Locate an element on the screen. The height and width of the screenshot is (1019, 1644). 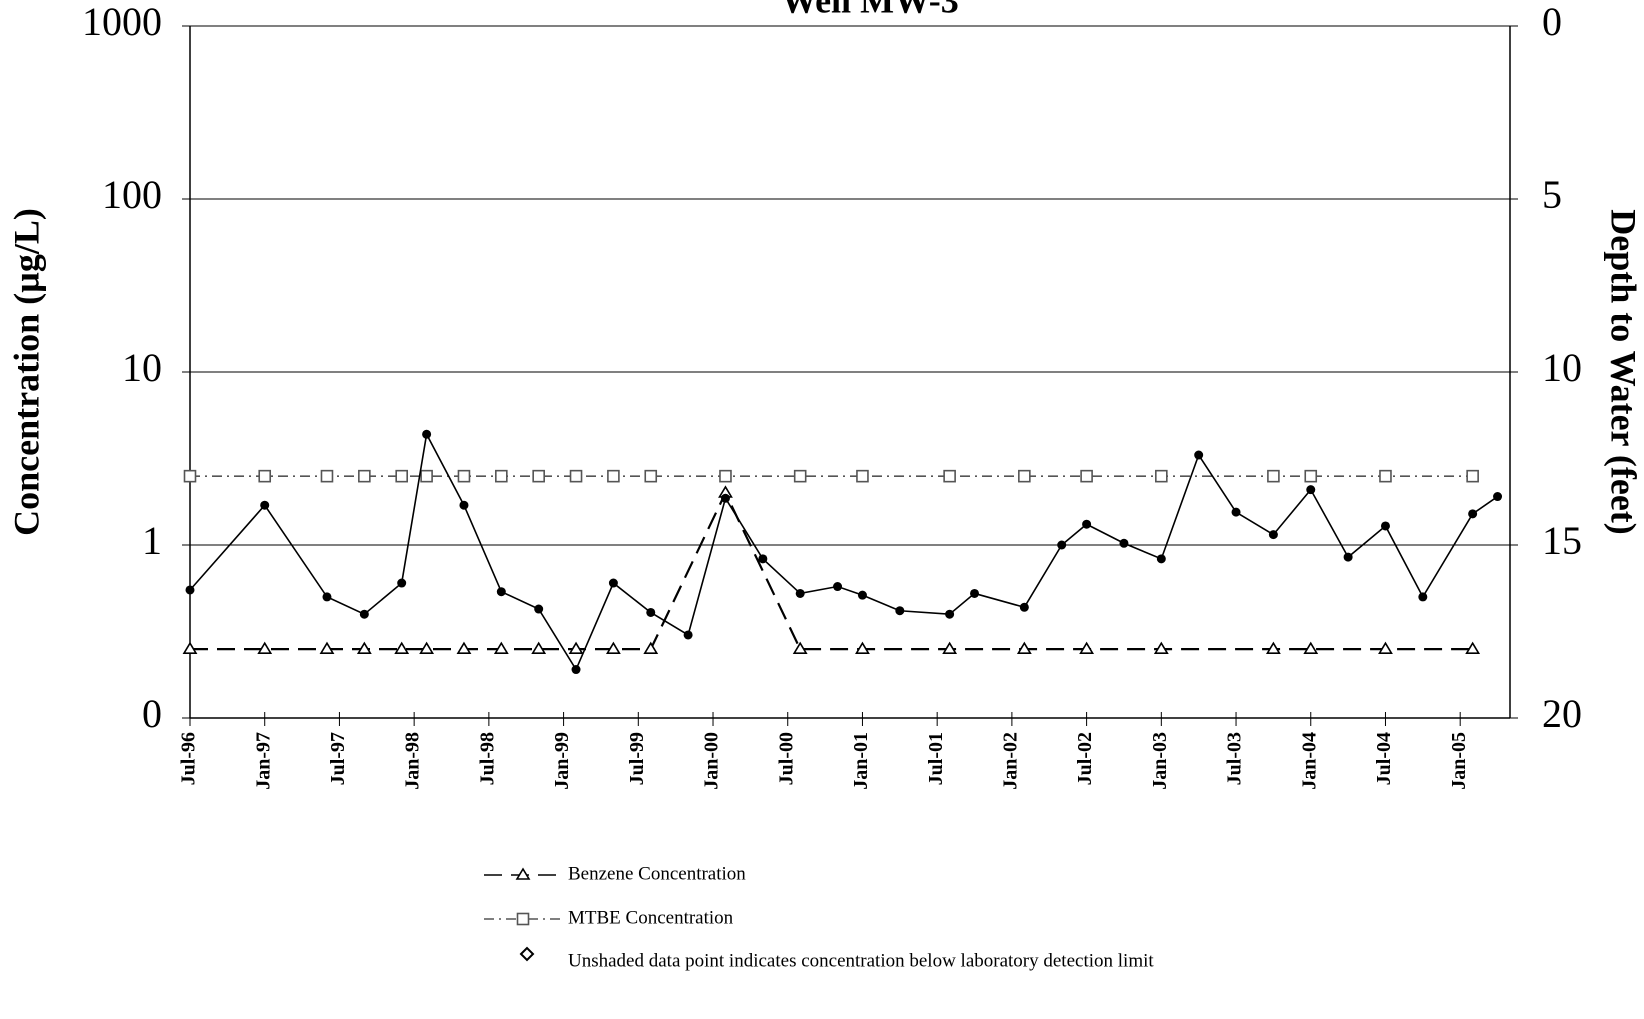
x-tick-label: Jan-05 is located at coordinates (1459, 761).